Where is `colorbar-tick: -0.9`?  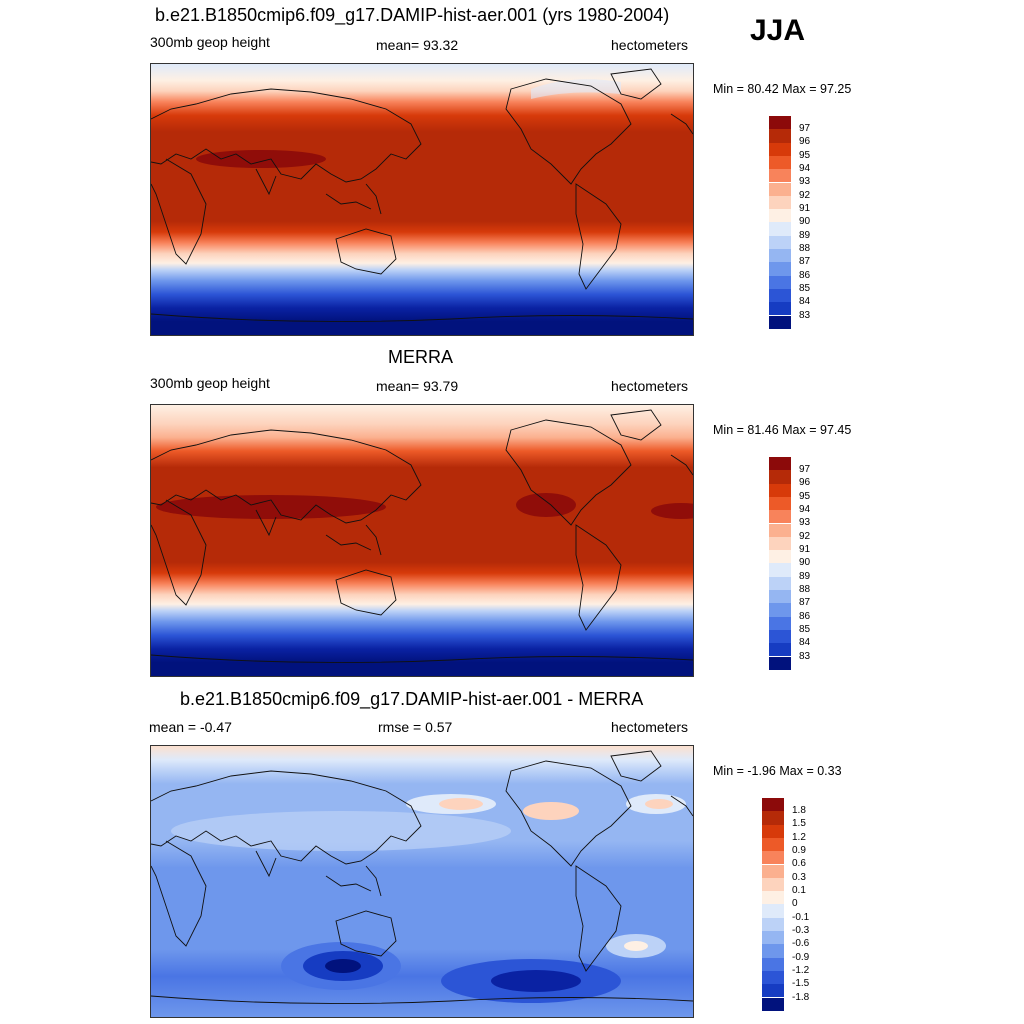 colorbar-tick: -0.9 is located at coordinates (801, 957).